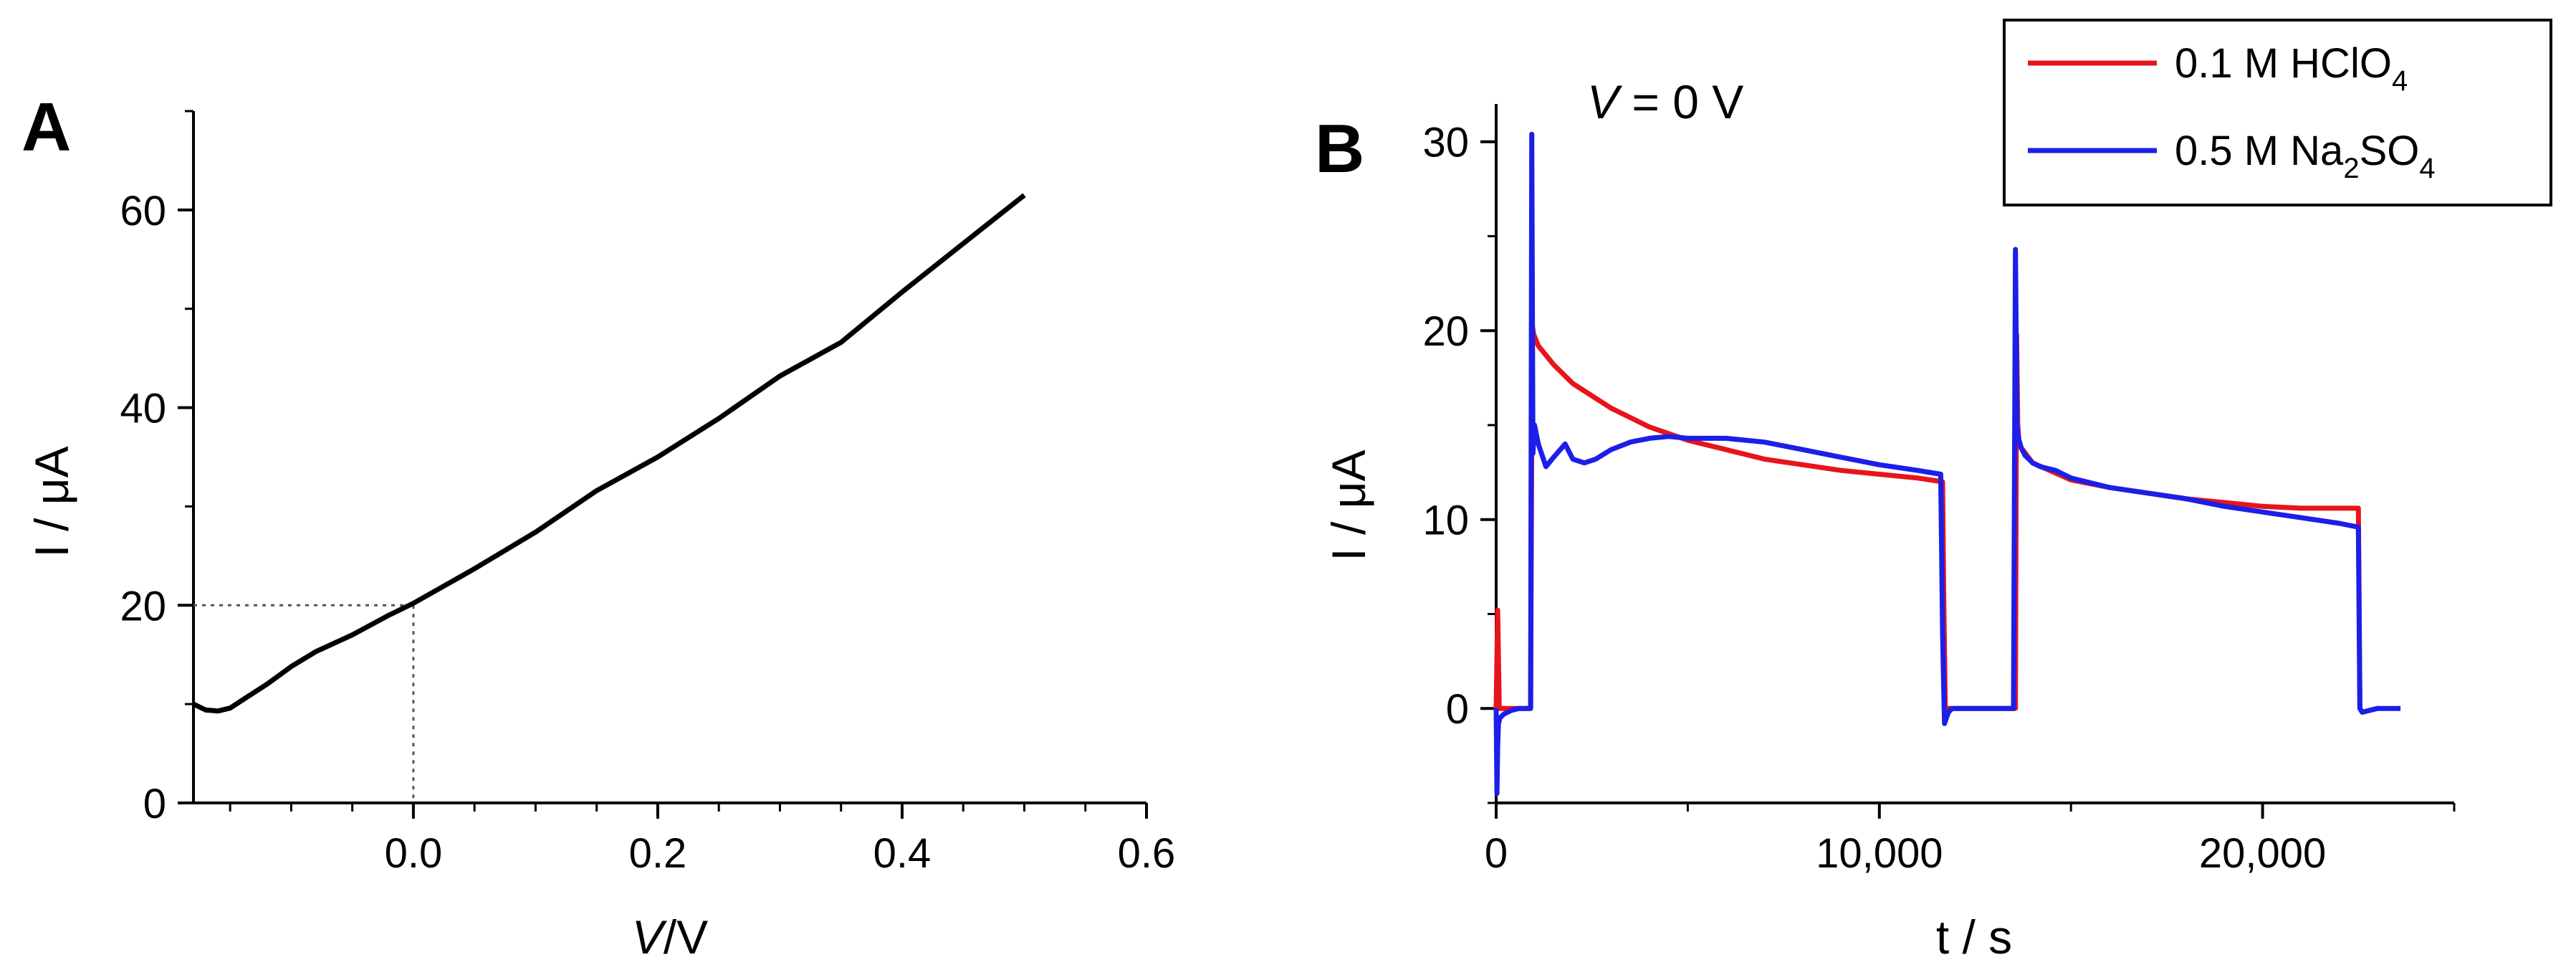 This screenshot has height=980, width=2576. I want to click on x-tick-label: 0.2, so click(658, 853).